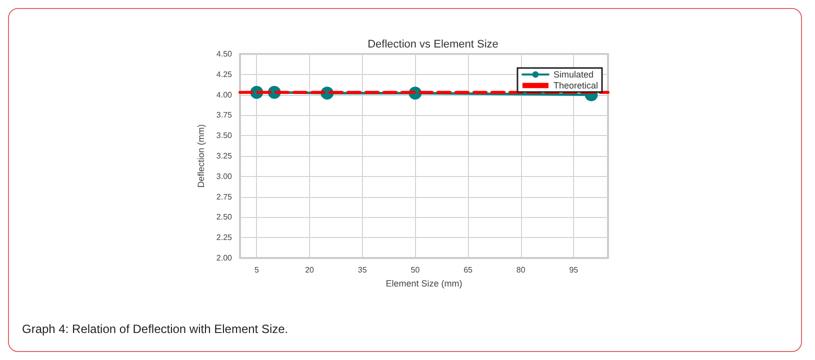 The width and height of the screenshot is (815, 360). What do you see at coordinates (224, 135) in the screenshot?
I see `y-tick-label: 3.50` at bounding box center [224, 135].